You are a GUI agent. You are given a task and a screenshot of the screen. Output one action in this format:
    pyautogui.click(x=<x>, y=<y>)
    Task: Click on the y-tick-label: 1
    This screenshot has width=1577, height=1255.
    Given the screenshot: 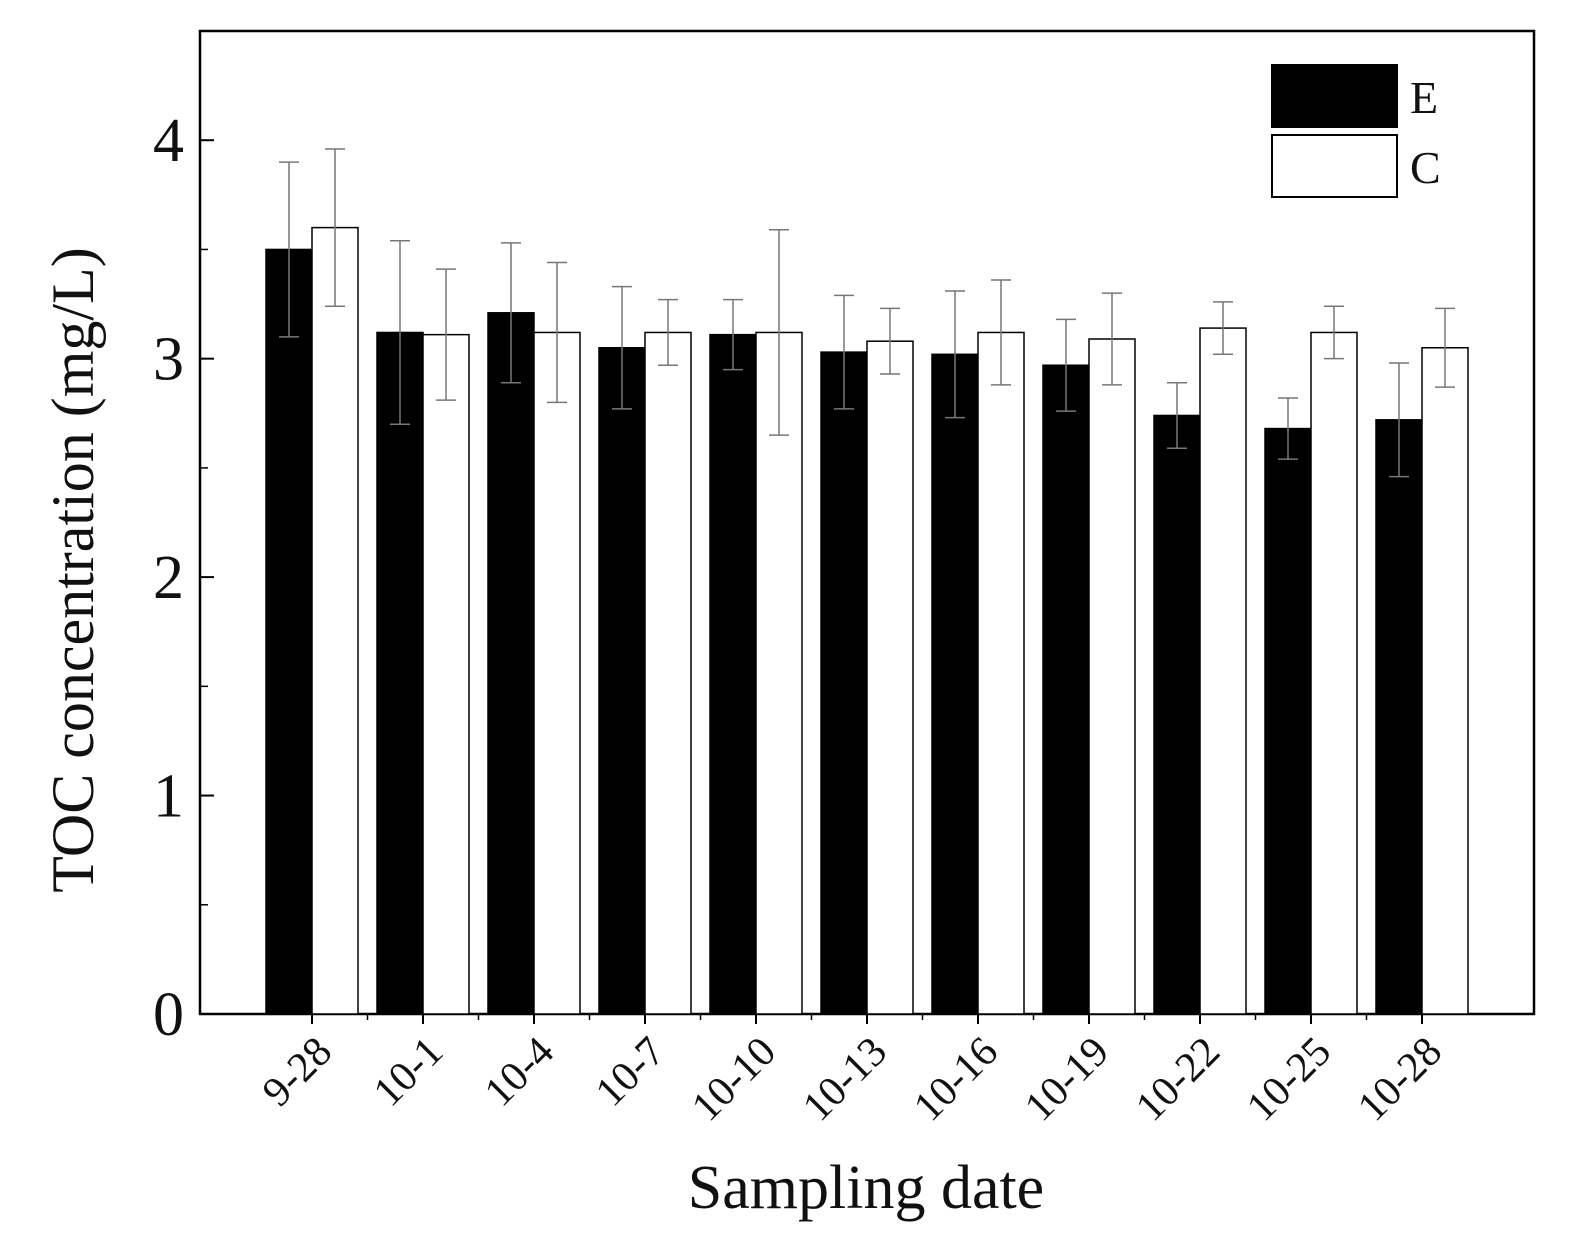 What is the action you would take?
    pyautogui.click(x=168, y=797)
    